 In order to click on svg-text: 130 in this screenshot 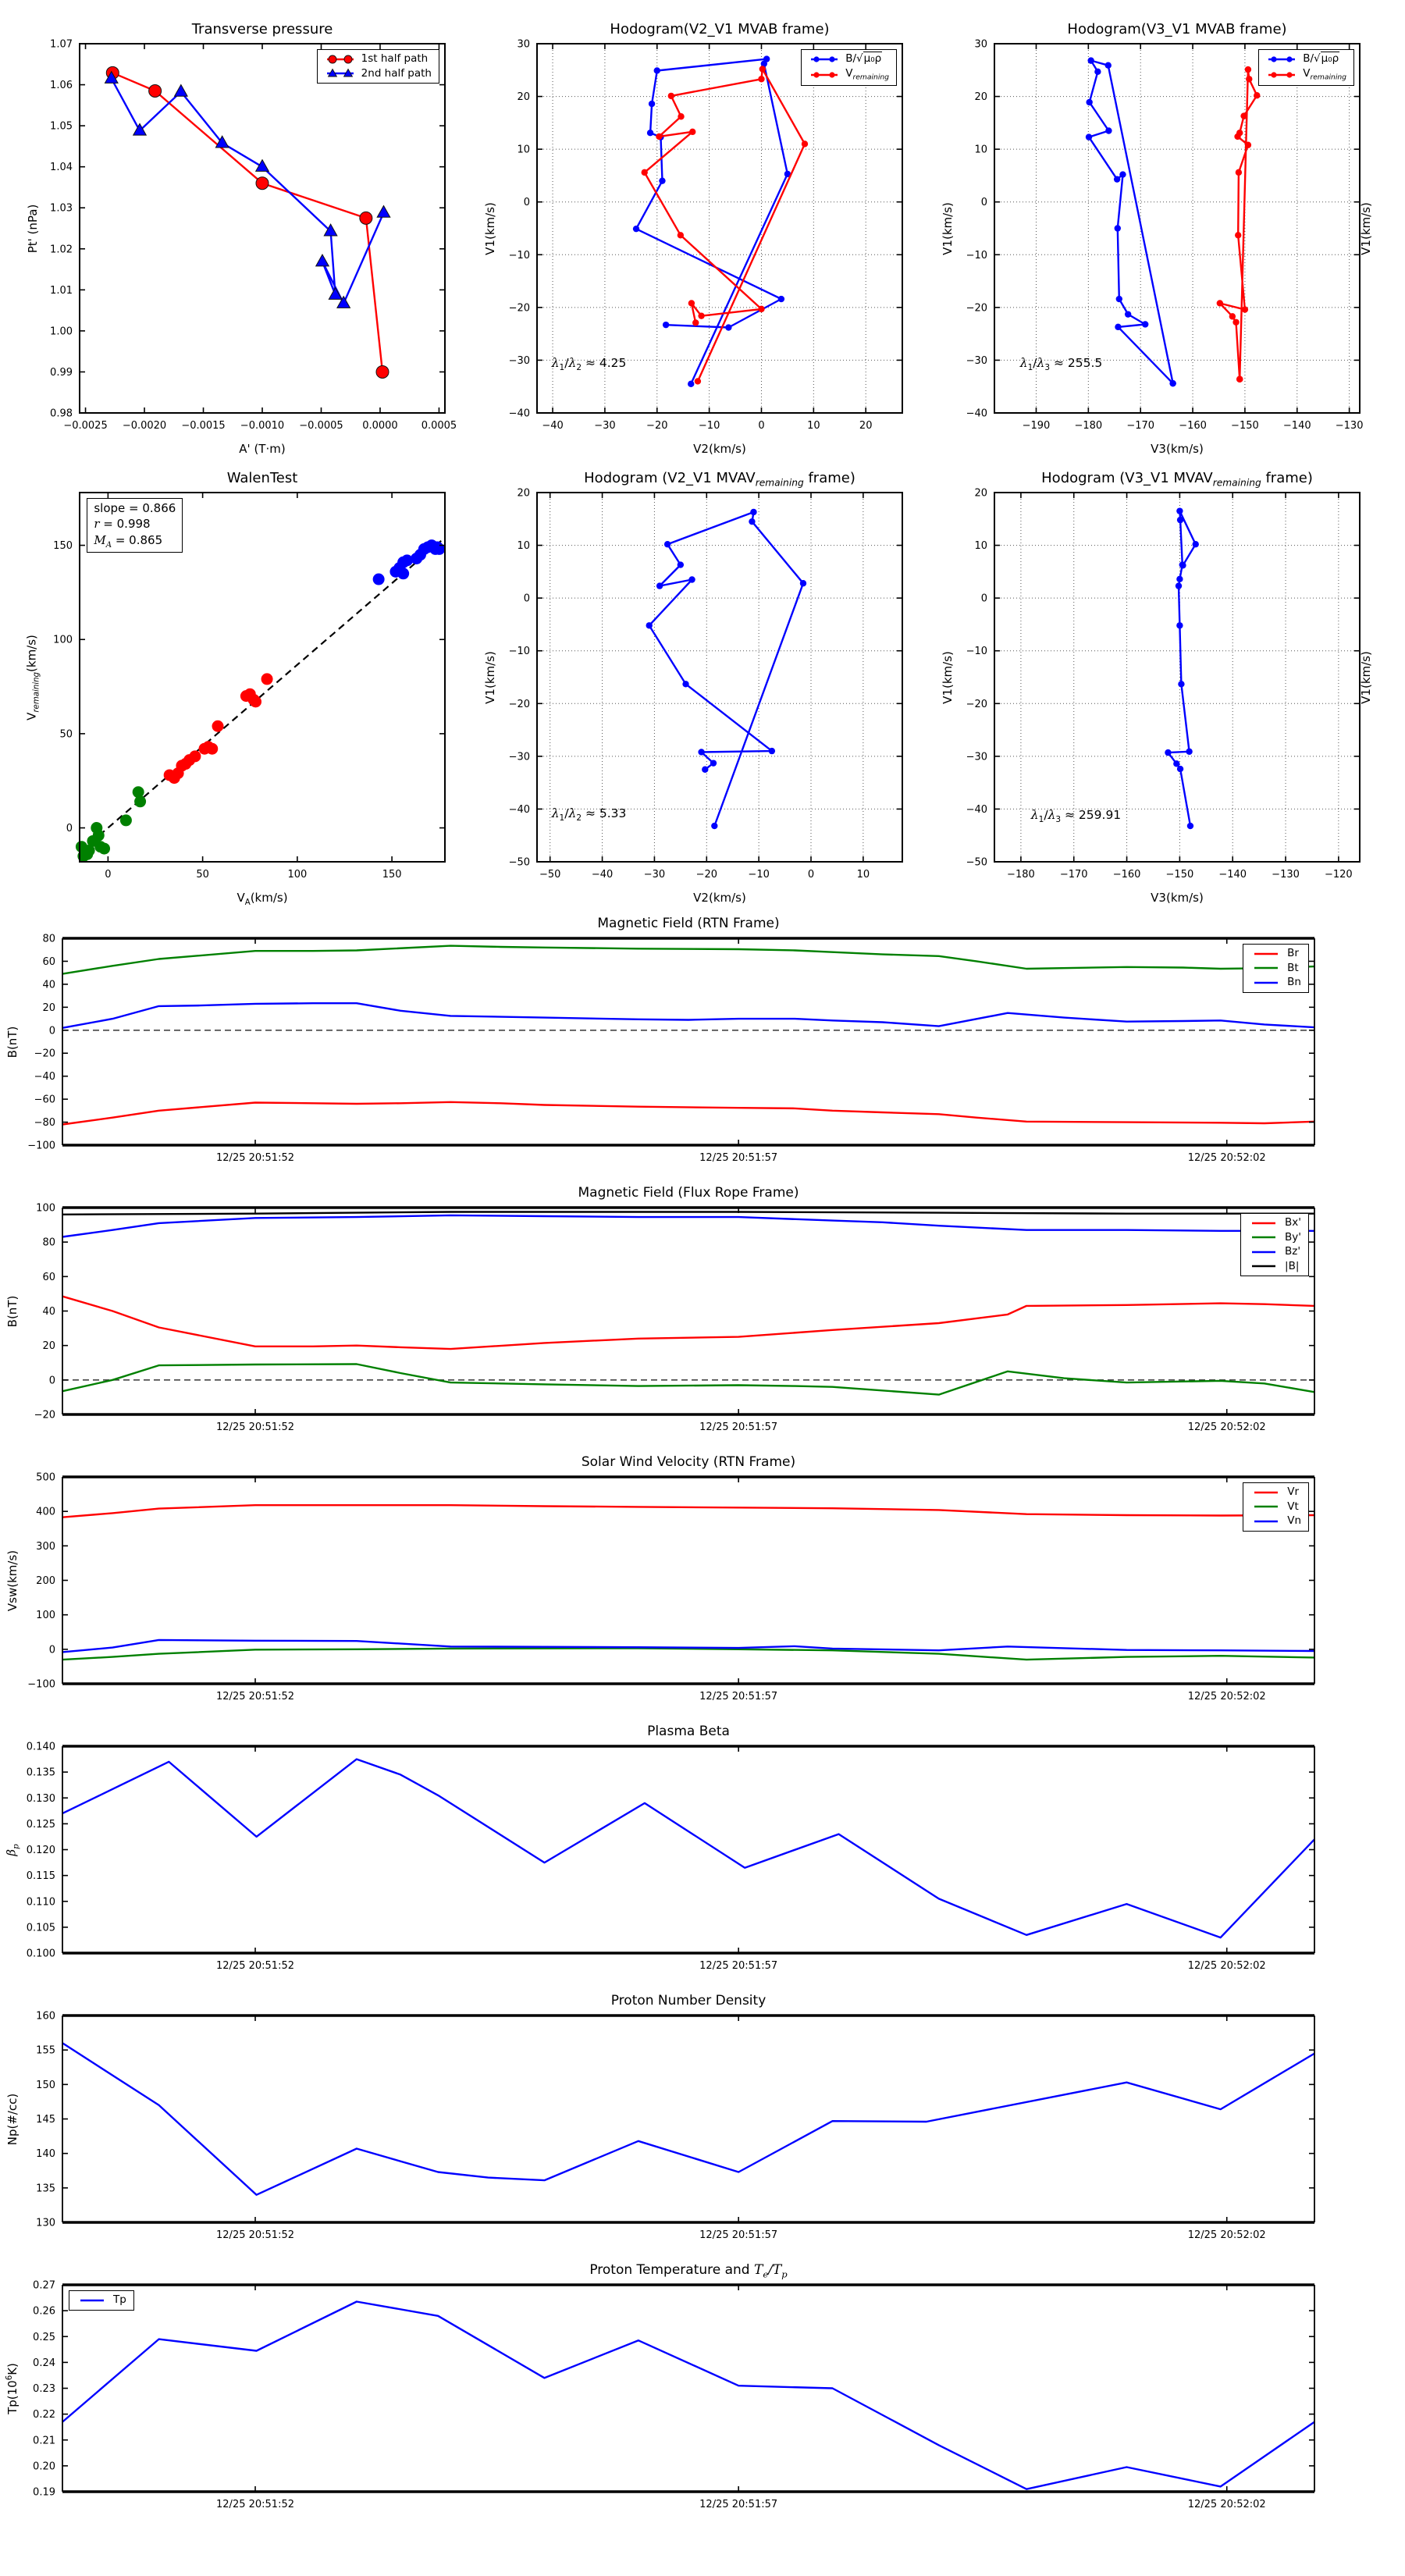, I will do `click(45, 2223)`.